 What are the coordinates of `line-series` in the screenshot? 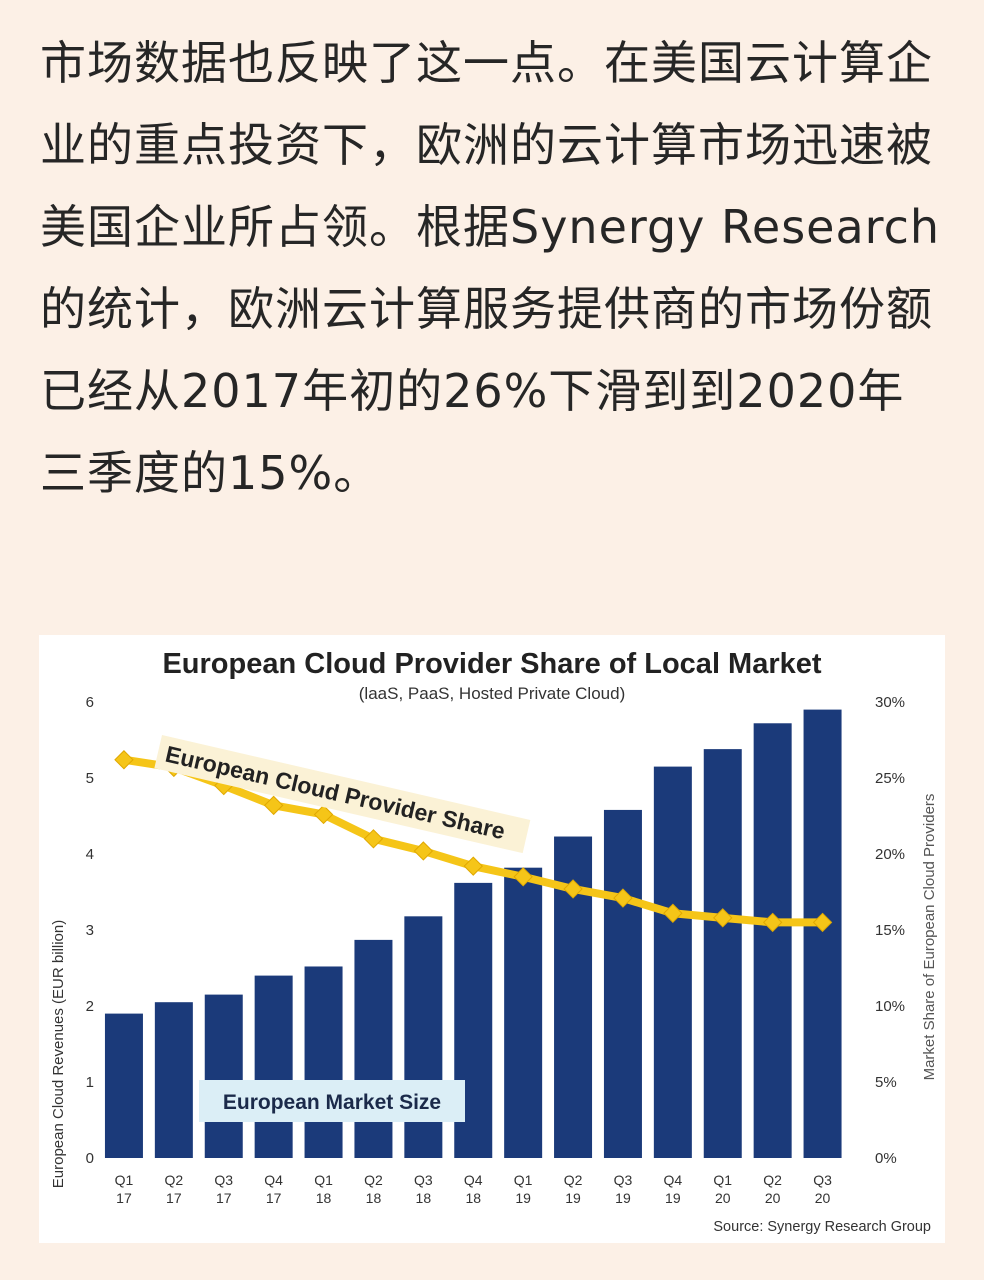 It's located at (473, 841).